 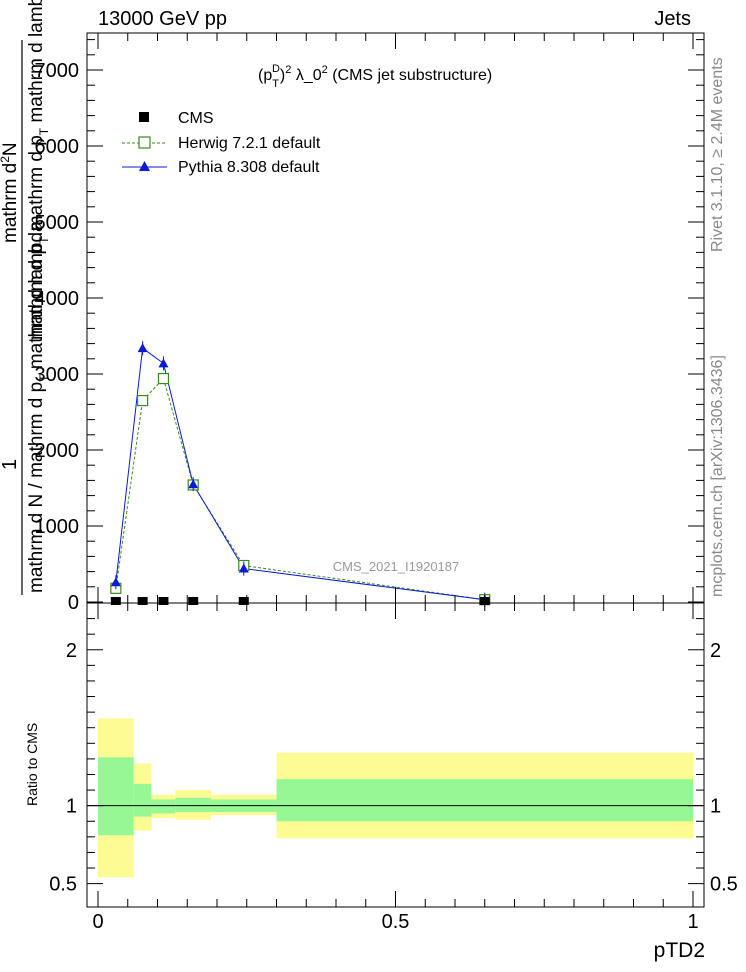 I want to click on legend-cms-label: CMS, so click(x=196, y=118).